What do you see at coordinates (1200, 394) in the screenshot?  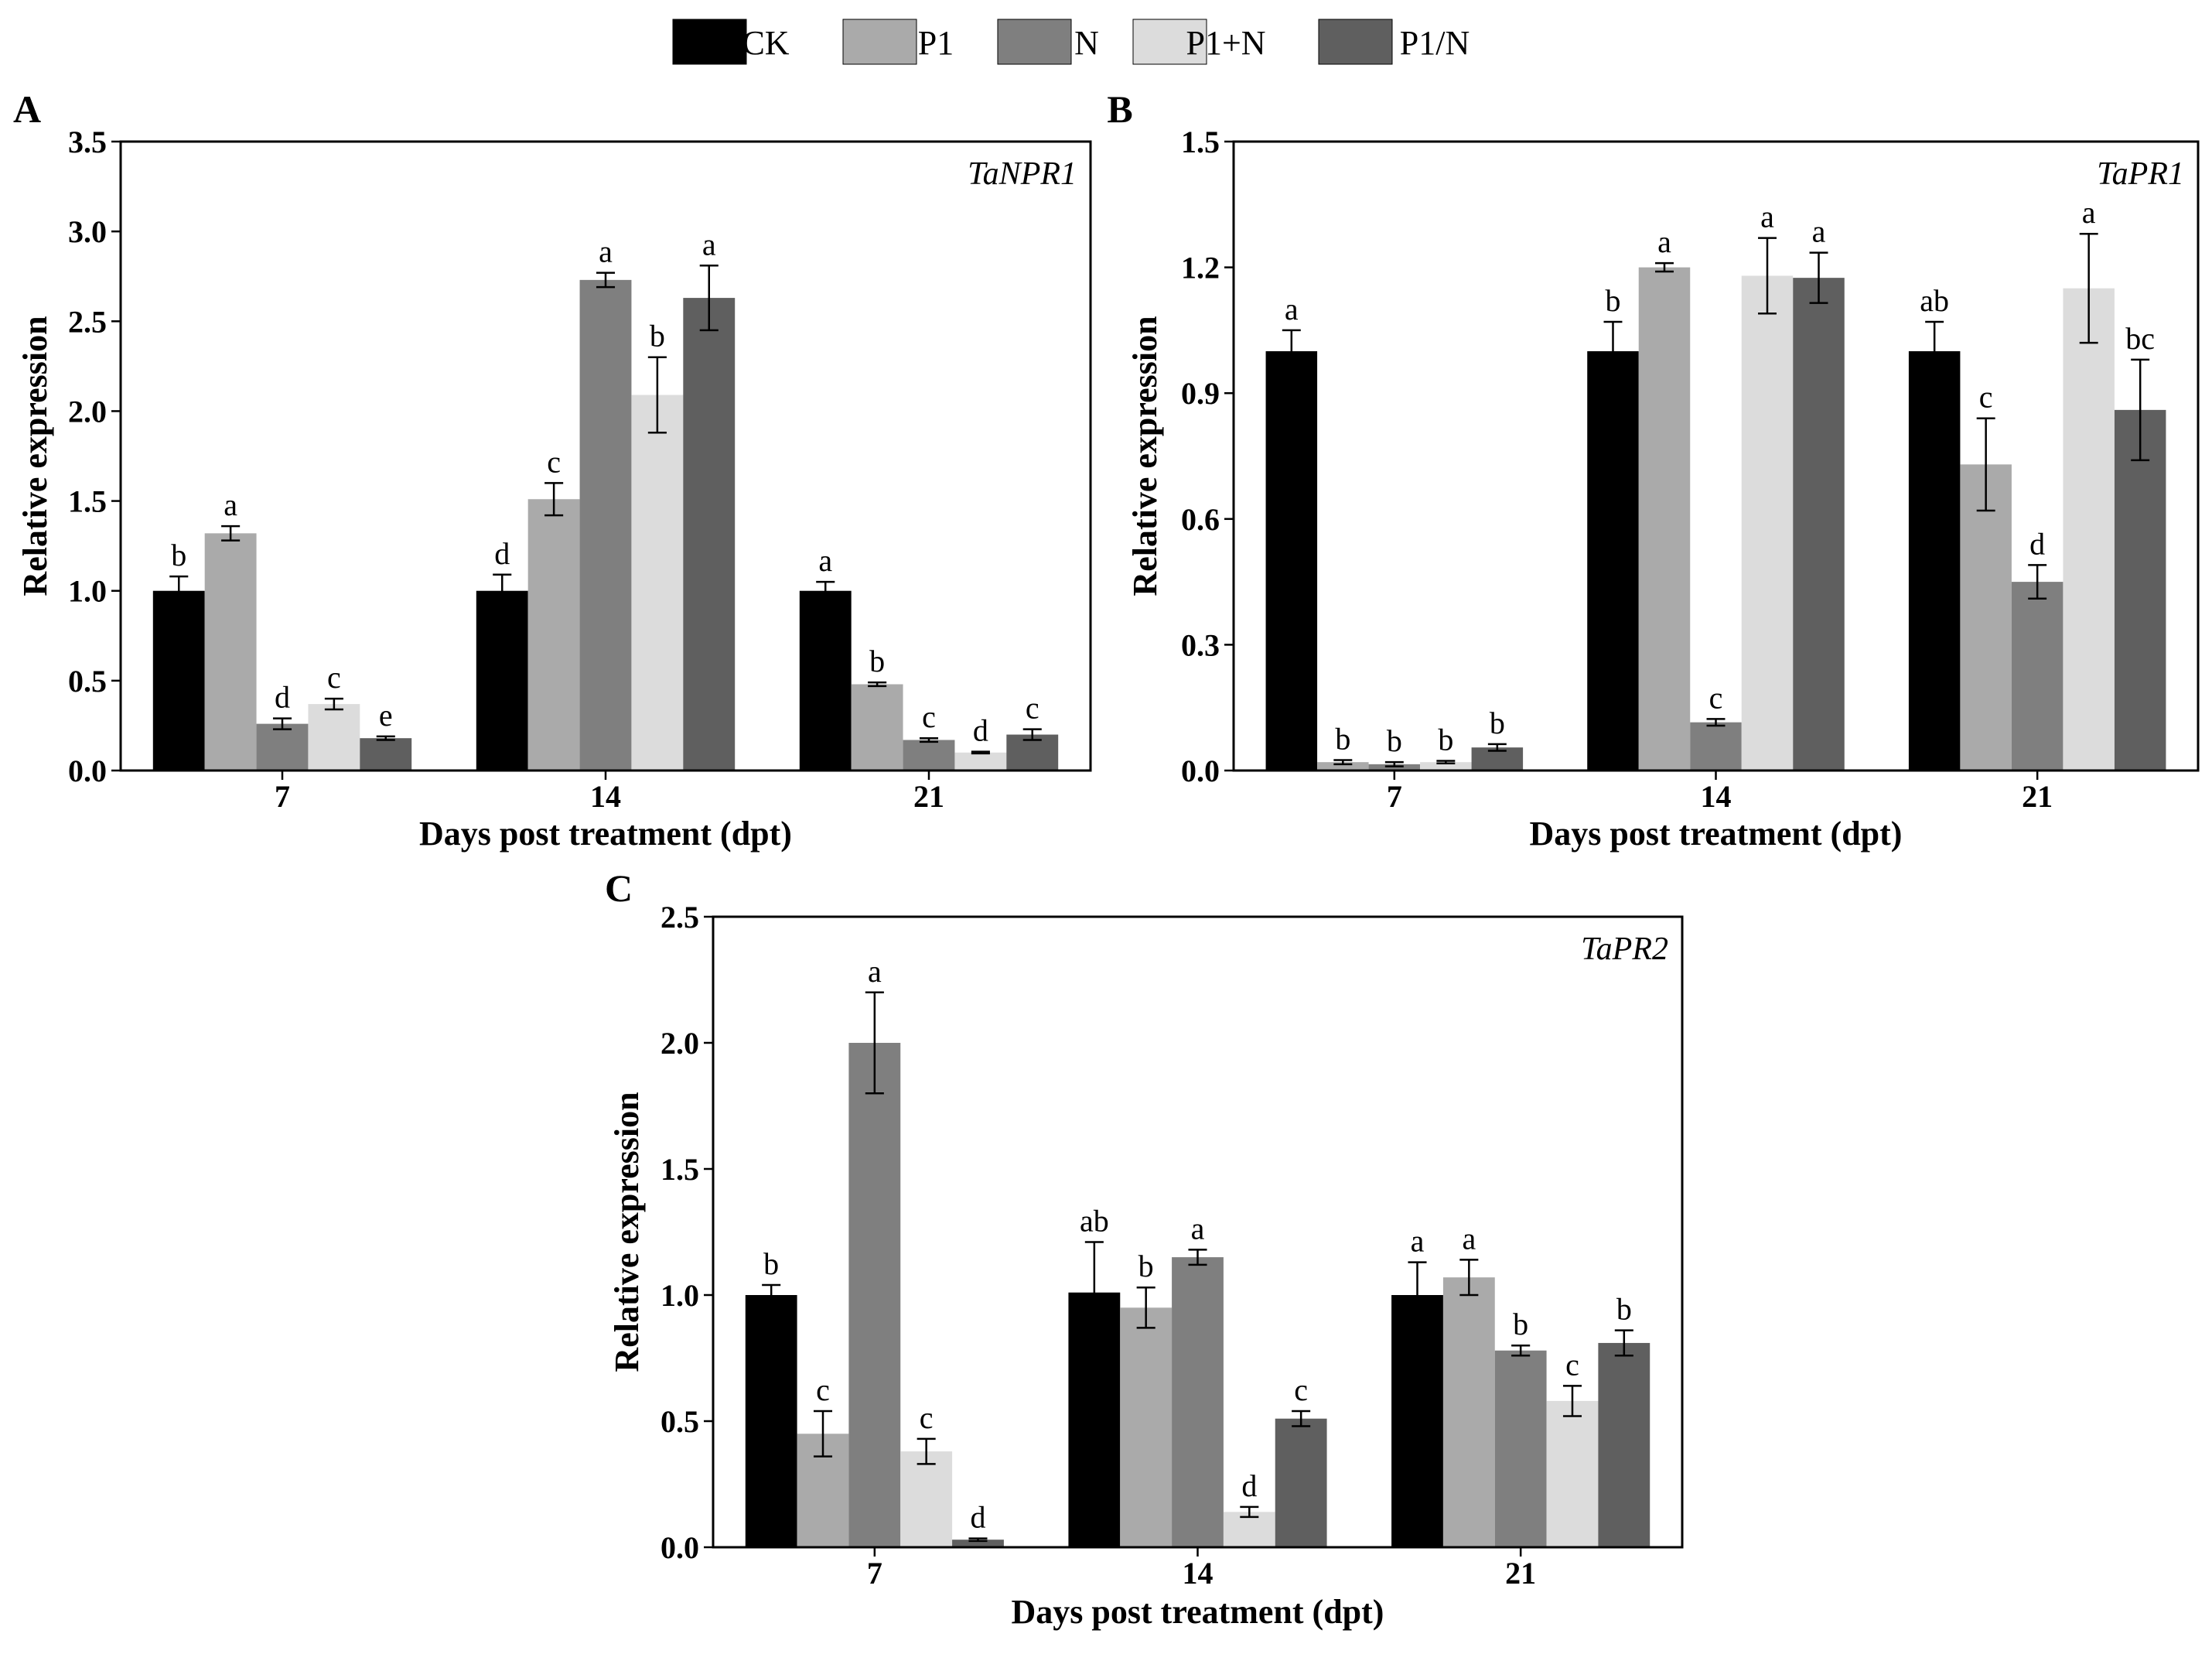 I see `y-tick-label: 0.9` at bounding box center [1200, 394].